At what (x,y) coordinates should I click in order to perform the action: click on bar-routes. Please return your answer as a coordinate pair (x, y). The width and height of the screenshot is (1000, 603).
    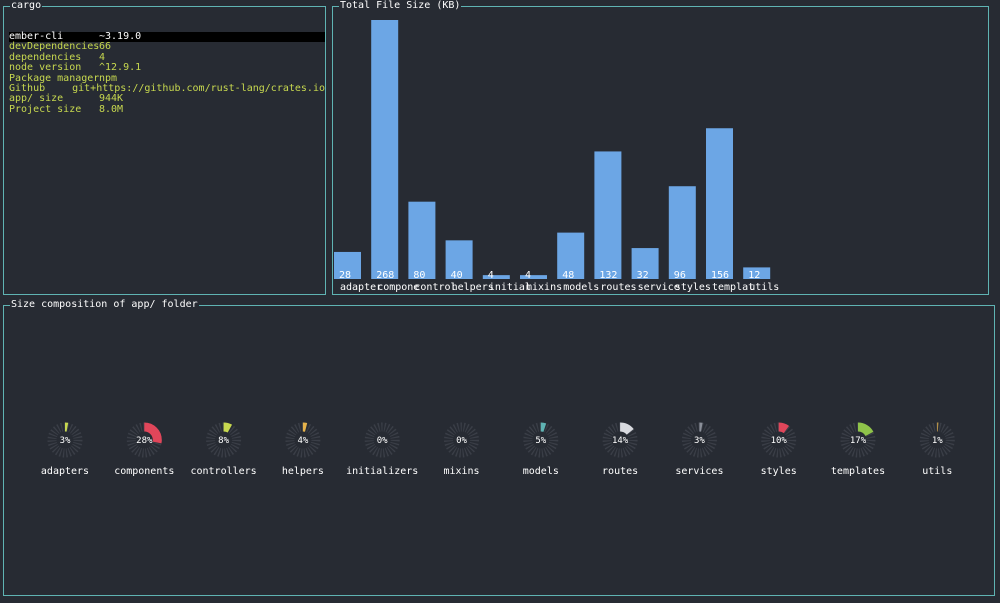
    Looking at the image, I should click on (608, 215).